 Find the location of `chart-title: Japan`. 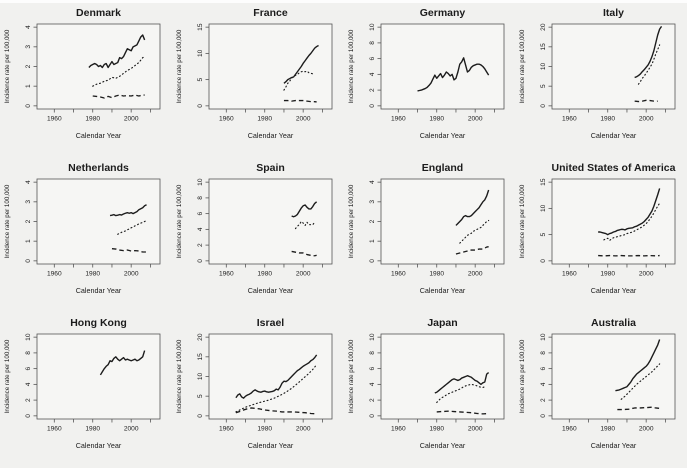

chart-title: Japan is located at coordinates (442, 323).